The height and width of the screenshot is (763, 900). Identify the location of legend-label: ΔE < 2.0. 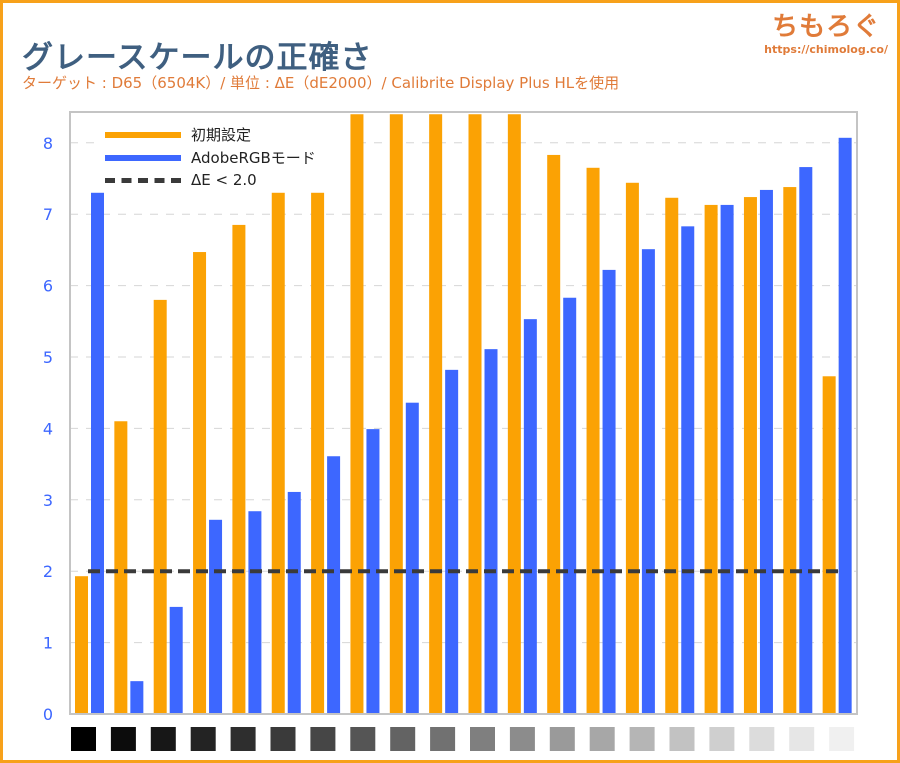
(224, 180).